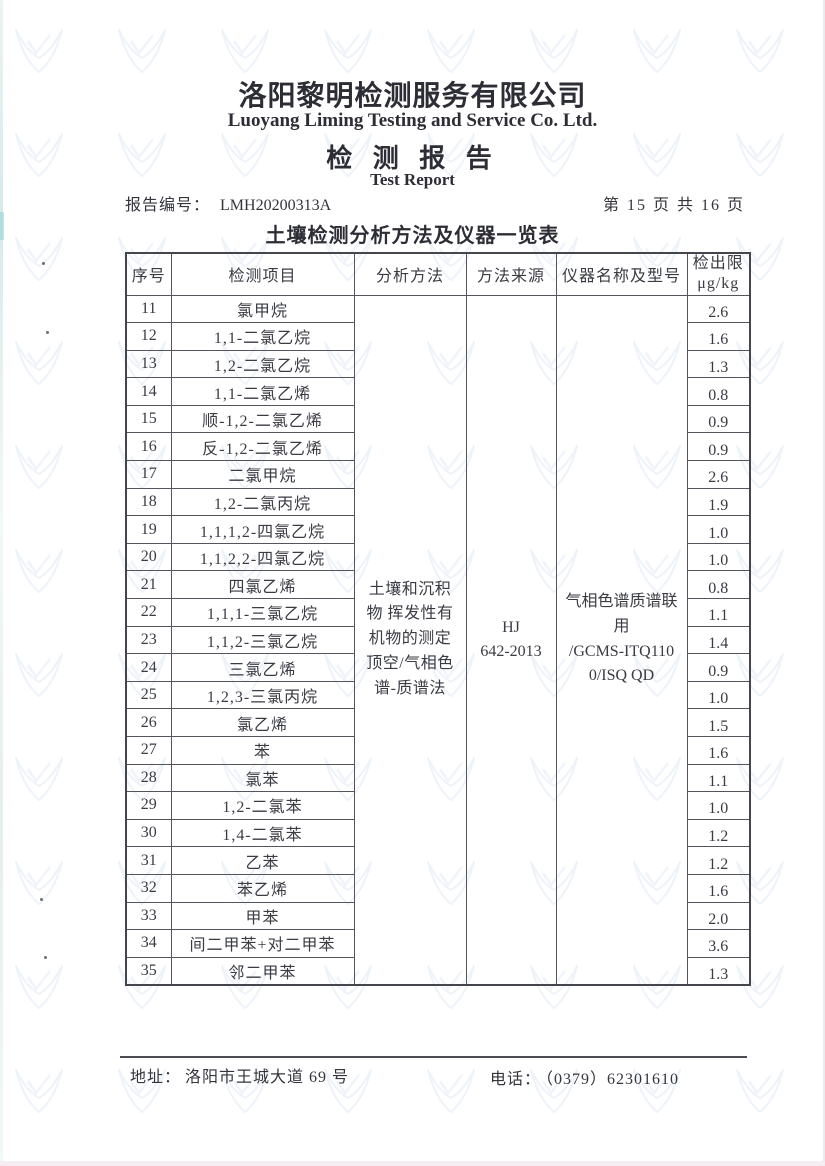  Describe the element at coordinates (262, 529) in the screenshot. I see `test-item-cell: 1,1,1,2-四氯乙烷` at that location.